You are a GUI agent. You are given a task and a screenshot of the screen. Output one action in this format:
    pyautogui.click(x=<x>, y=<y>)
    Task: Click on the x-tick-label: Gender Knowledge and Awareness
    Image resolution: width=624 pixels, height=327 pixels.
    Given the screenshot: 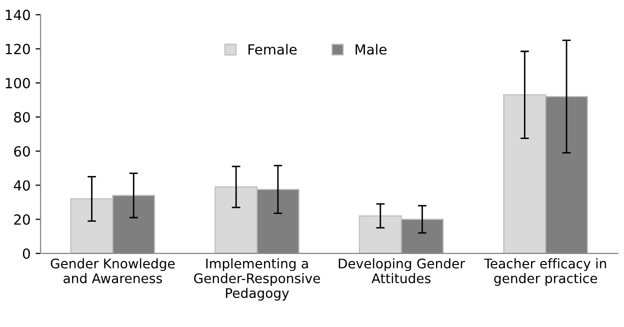 What is the action you would take?
    pyautogui.click(x=112, y=271)
    